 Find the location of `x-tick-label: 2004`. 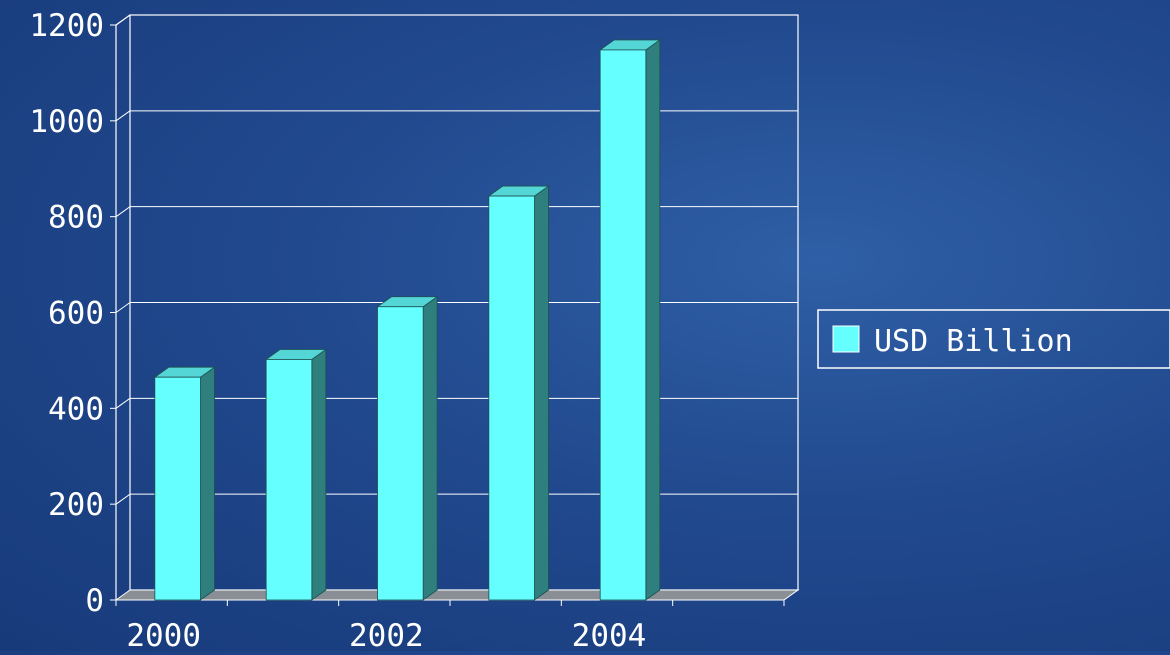

x-tick-label: 2004 is located at coordinates (609, 634).